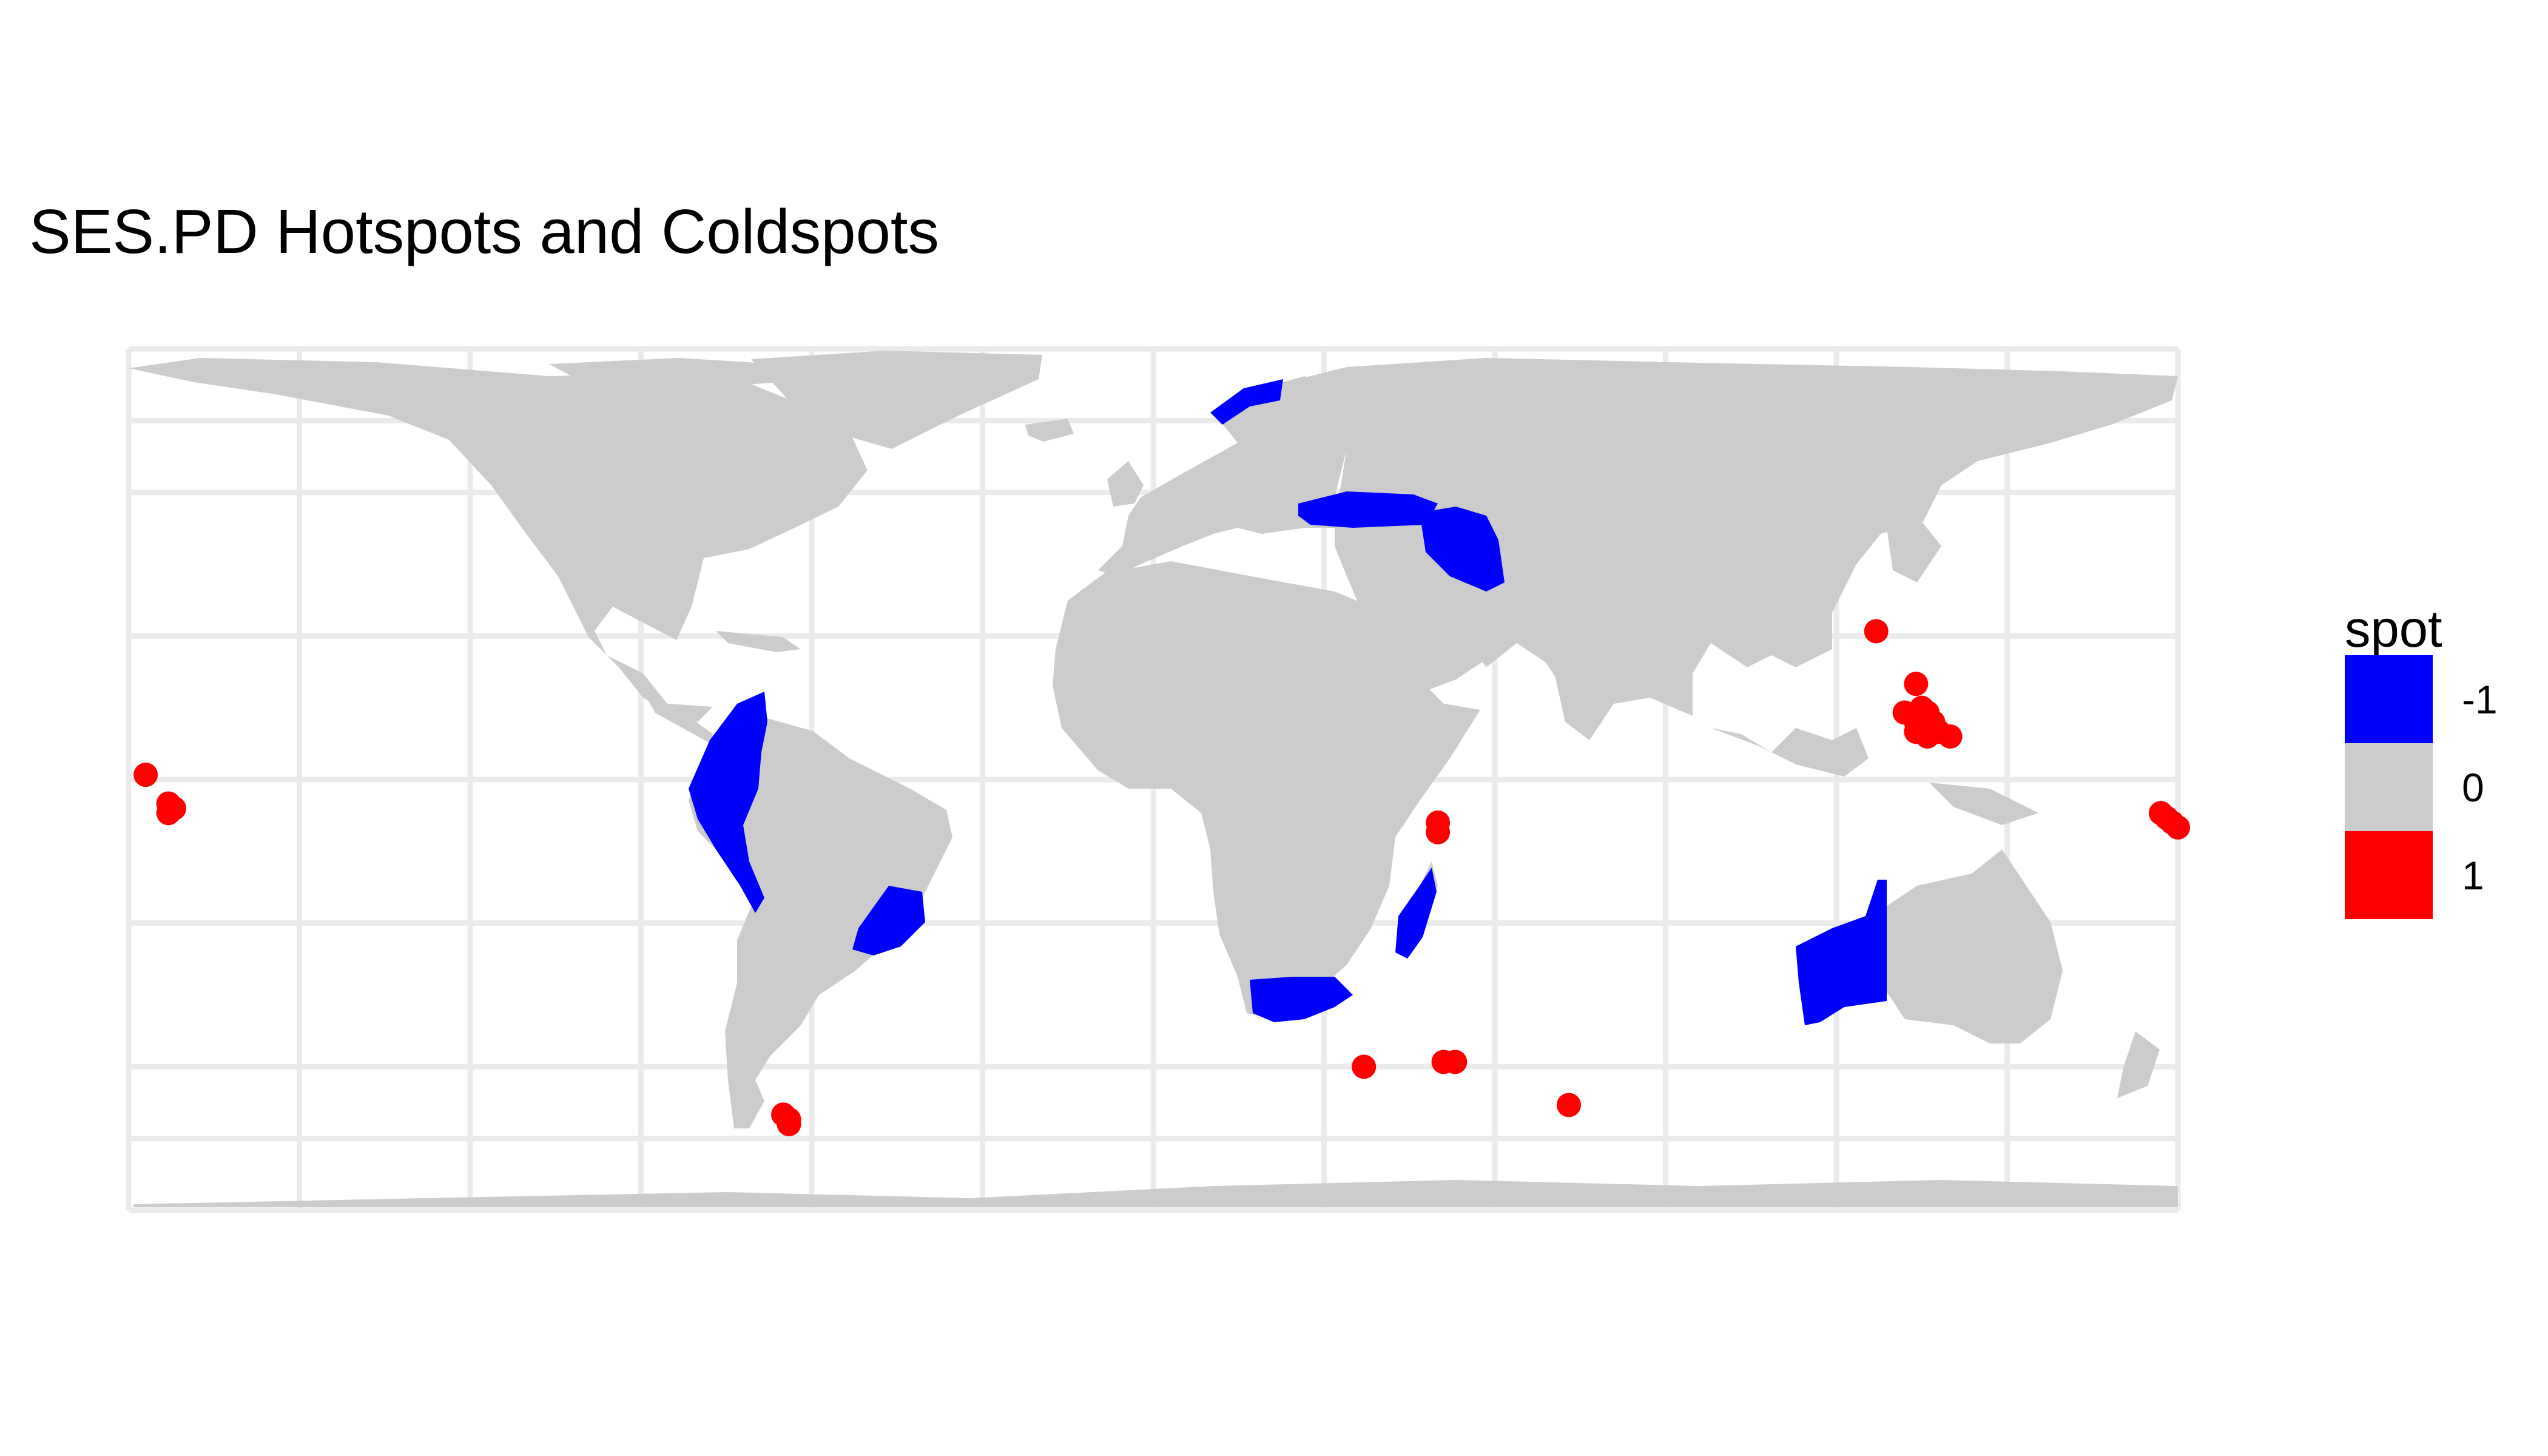  Describe the element at coordinates (1246, 402) in the screenshot. I see `coldspot-scandinavia` at that location.